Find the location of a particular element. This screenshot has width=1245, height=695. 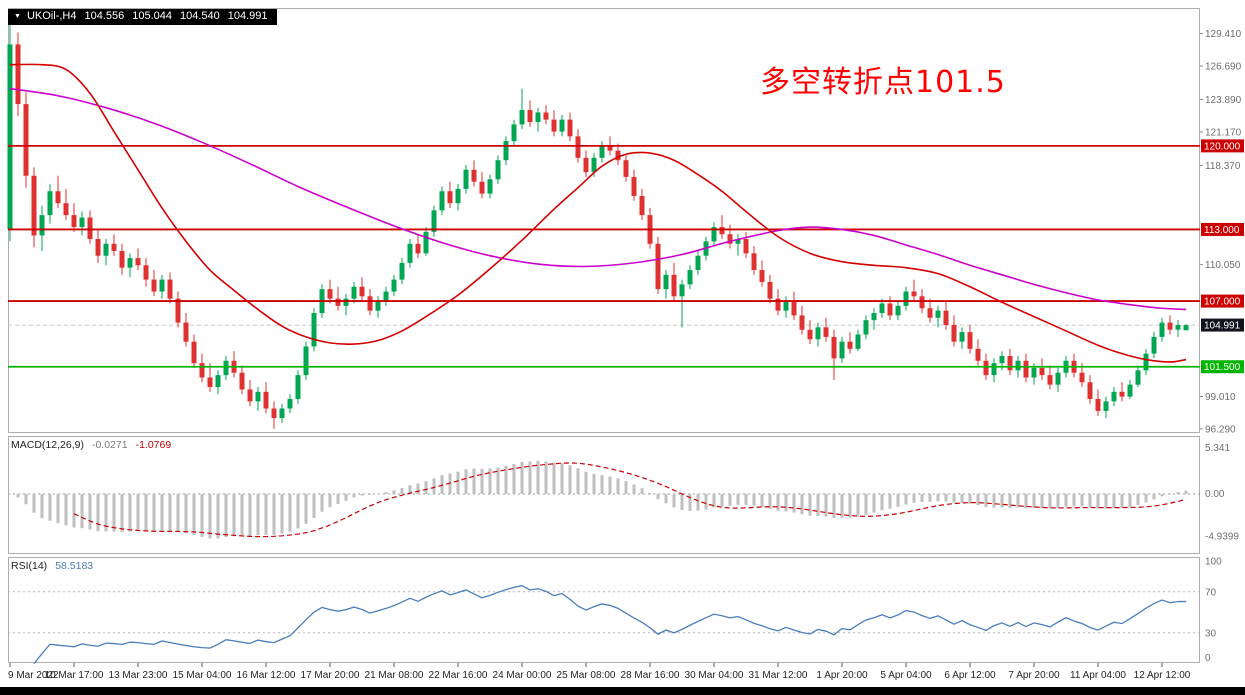

rsi-line is located at coordinates (610, 624).